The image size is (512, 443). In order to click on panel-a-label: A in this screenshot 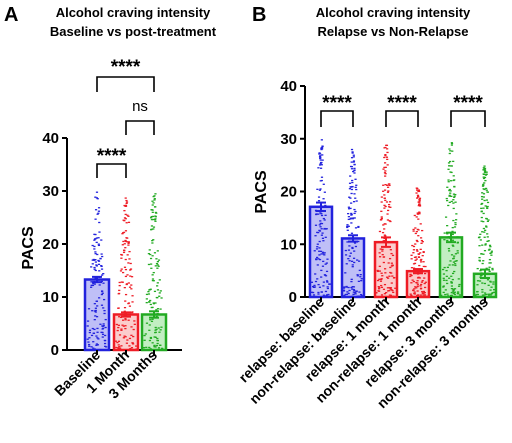, I will do `click(11, 15)`.